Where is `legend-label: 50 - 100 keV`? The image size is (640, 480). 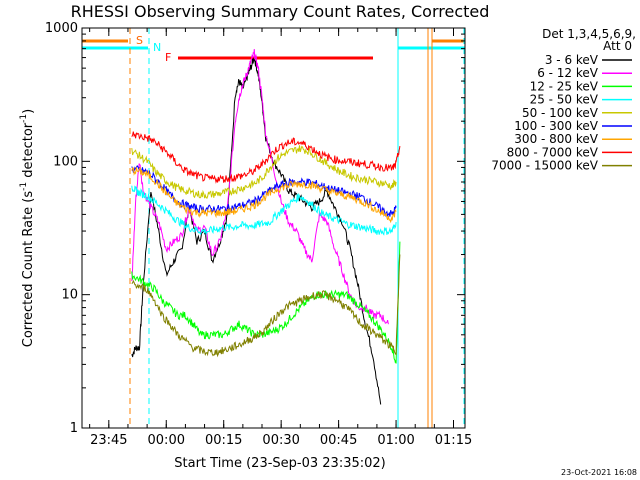
legend-label: 50 - 100 keV is located at coordinates (560, 113).